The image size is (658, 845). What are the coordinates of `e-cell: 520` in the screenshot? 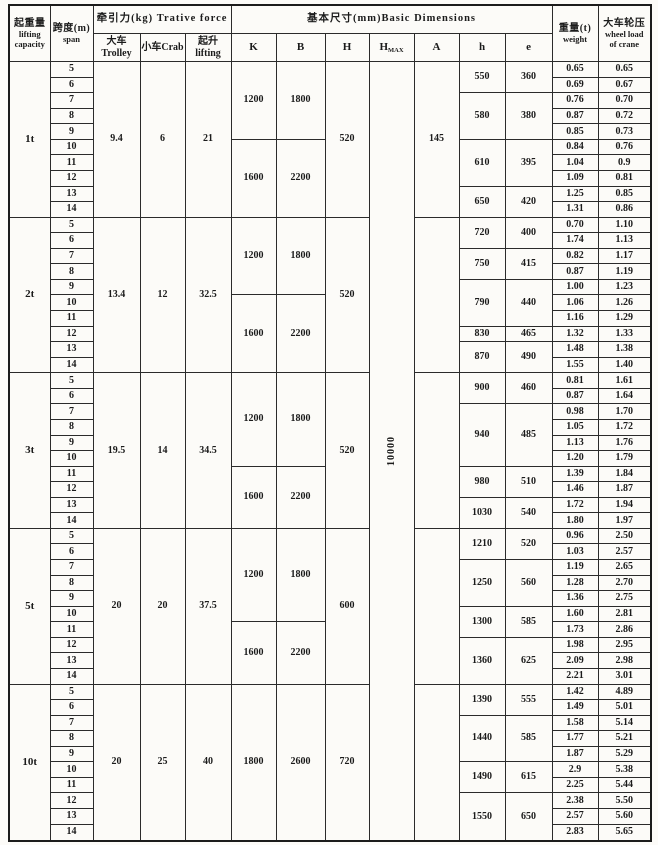 It's located at (528, 544).